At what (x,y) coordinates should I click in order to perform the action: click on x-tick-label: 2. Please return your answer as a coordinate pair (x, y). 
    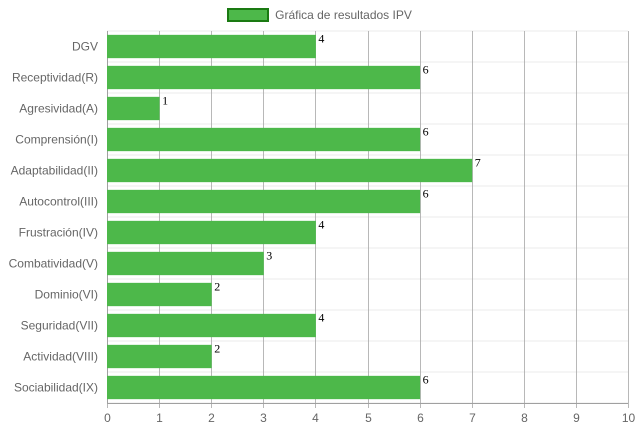
    Looking at the image, I should click on (211, 418).